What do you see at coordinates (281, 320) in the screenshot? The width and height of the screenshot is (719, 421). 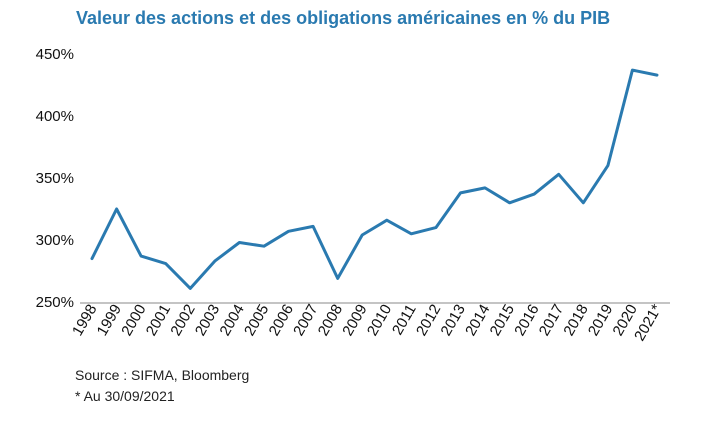 I see `x-tick-label: 2006` at bounding box center [281, 320].